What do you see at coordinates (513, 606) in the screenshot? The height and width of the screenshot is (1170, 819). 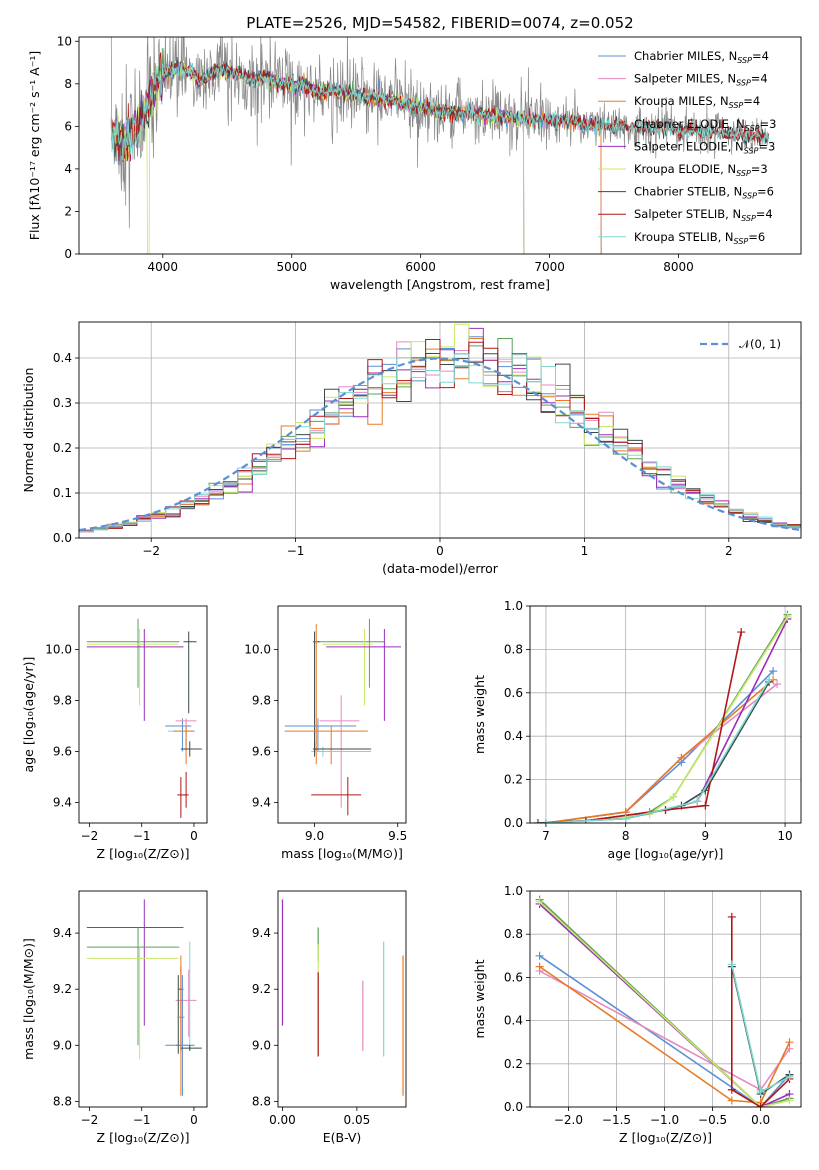 I see `y-tick-label: 1.0` at bounding box center [513, 606].